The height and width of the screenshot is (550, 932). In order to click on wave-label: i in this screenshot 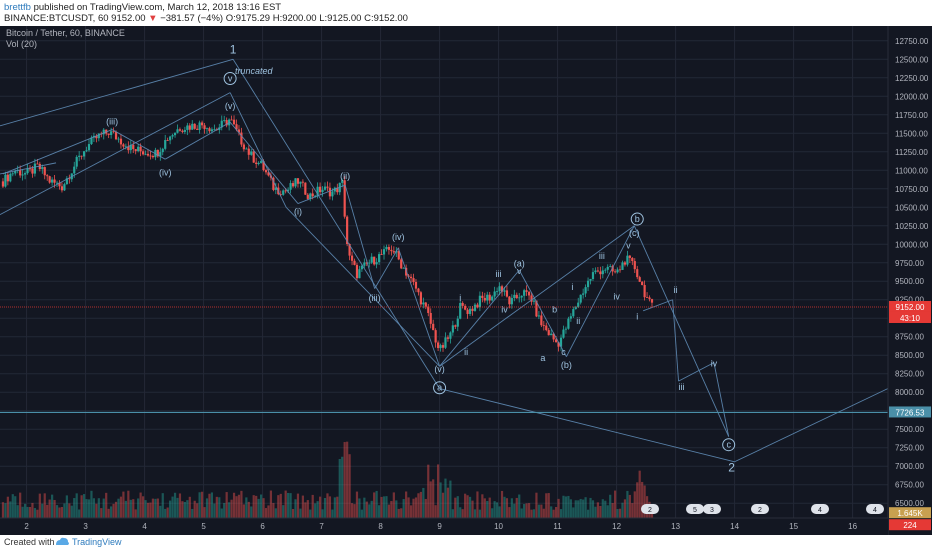, I will do `click(460, 298)`.